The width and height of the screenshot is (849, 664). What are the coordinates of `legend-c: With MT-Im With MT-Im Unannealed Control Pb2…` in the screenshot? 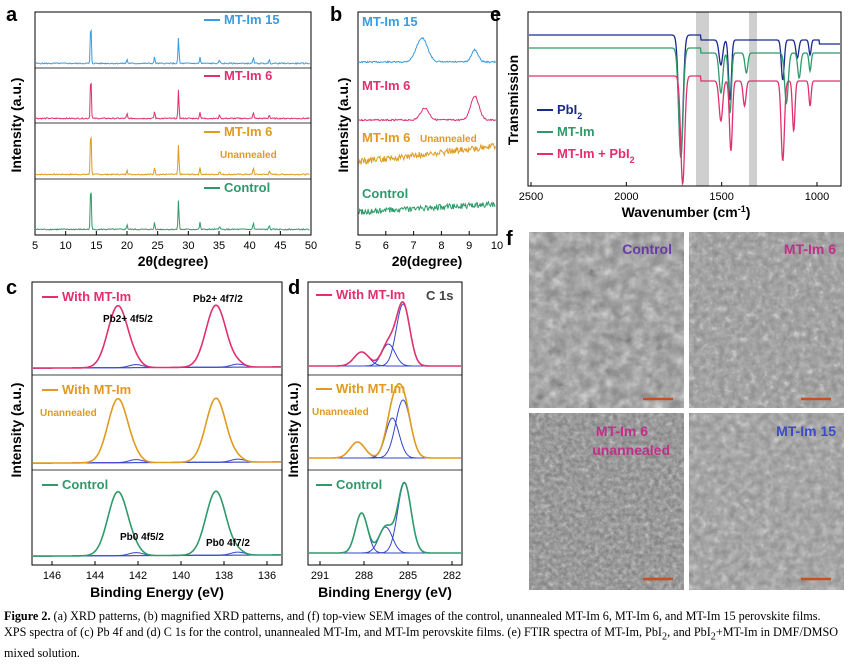 It's located at (145, 419).